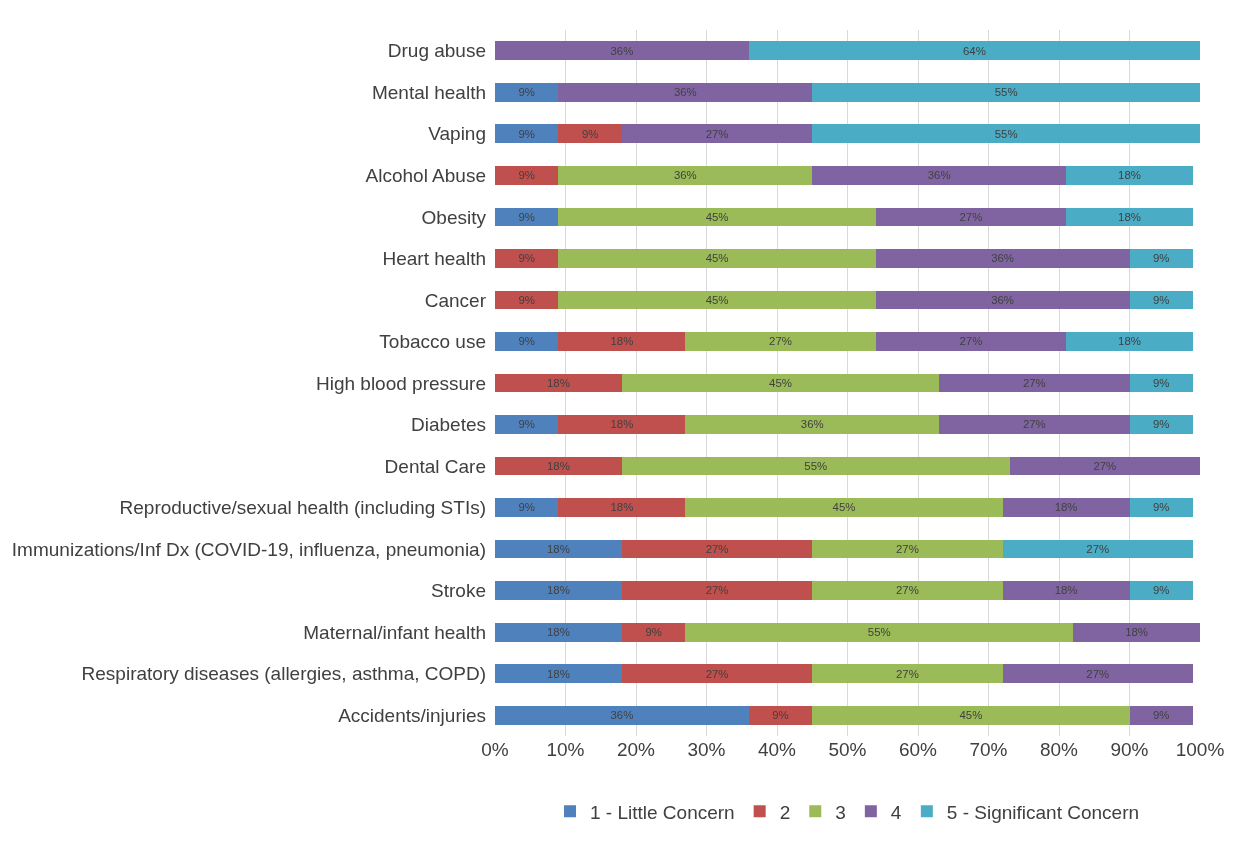 The image size is (1250, 846). What do you see at coordinates (435, 466) in the screenshot?
I see `y-tick-label: Dental Care` at bounding box center [435, 466].